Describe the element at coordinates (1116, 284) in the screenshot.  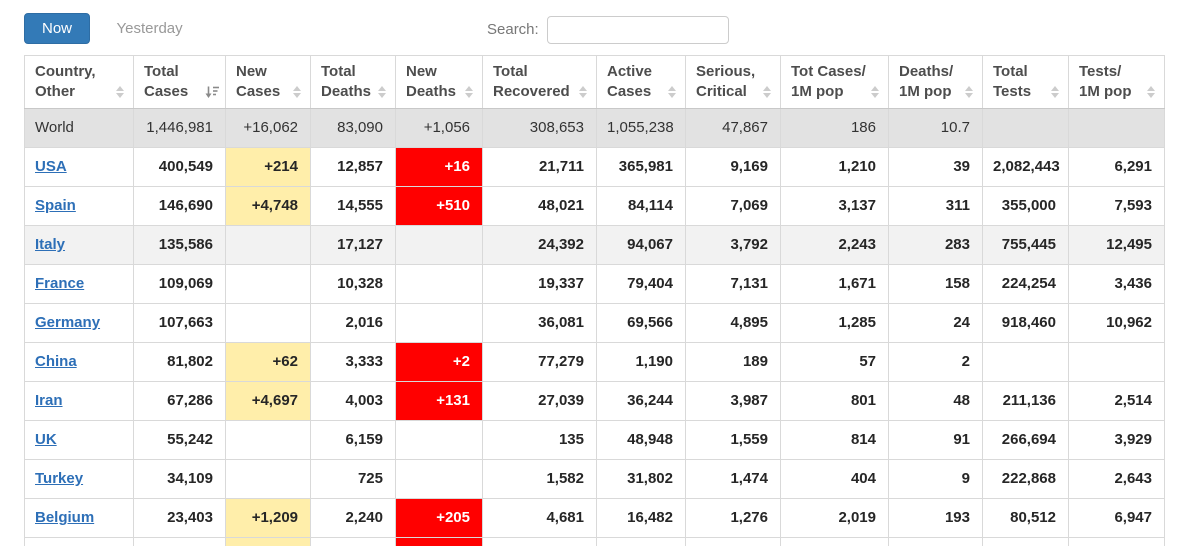
I see `cell-tests_1m: 3,436` at that location.